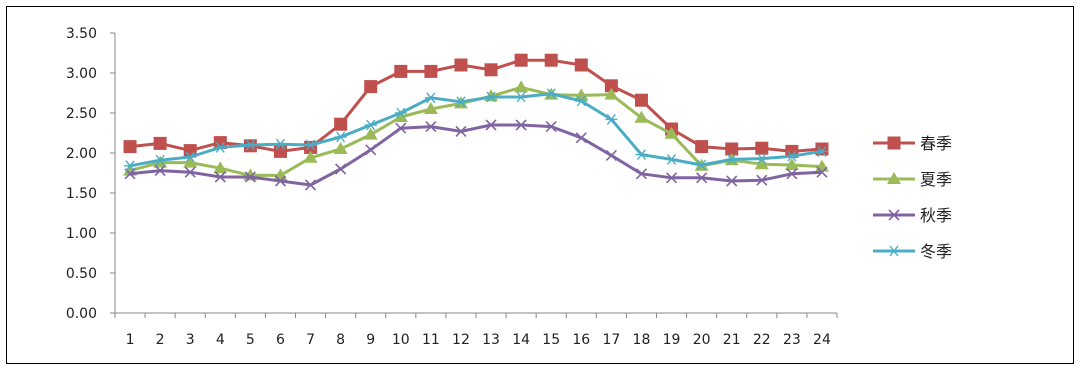 The image size is (1083, 371). Describe the element at coordinates (81, 114) in the screenshot. I see `y-tick-label: 2.50` at that location.